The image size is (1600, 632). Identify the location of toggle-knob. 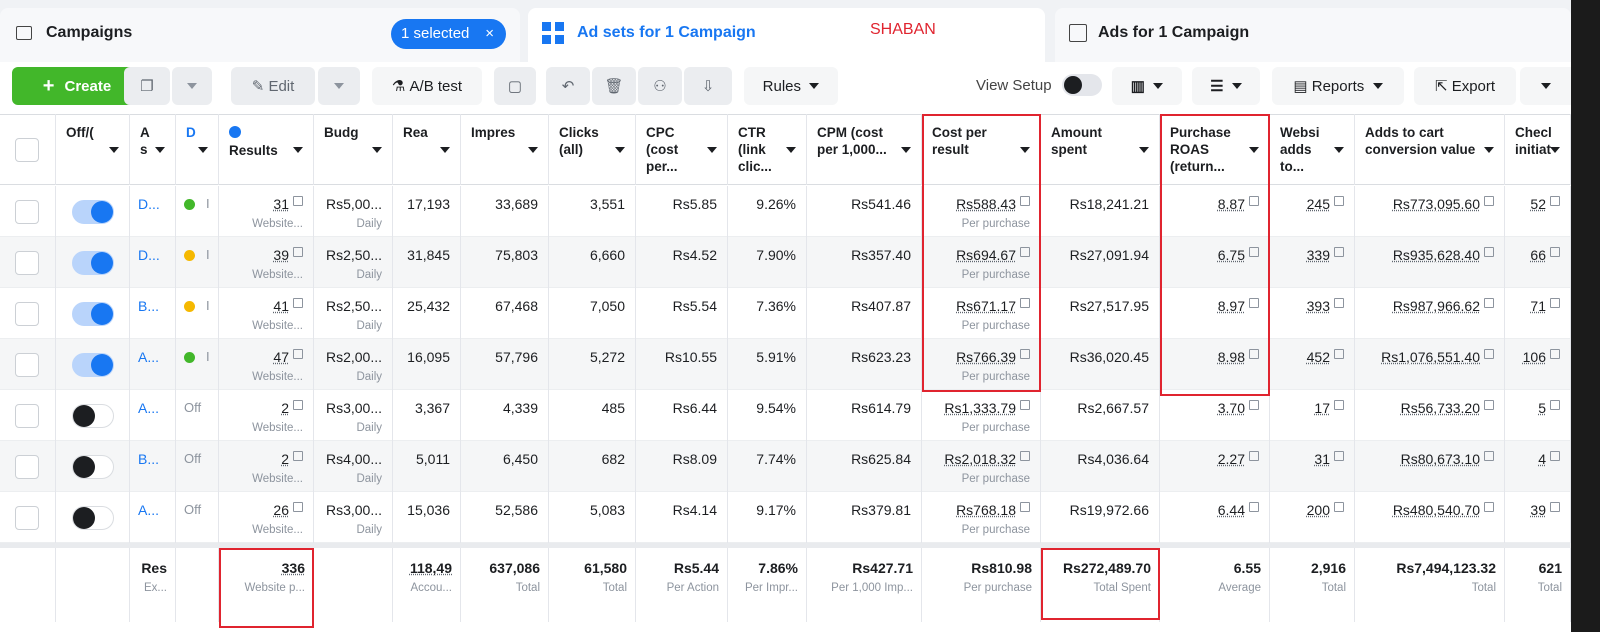
(84, 416).